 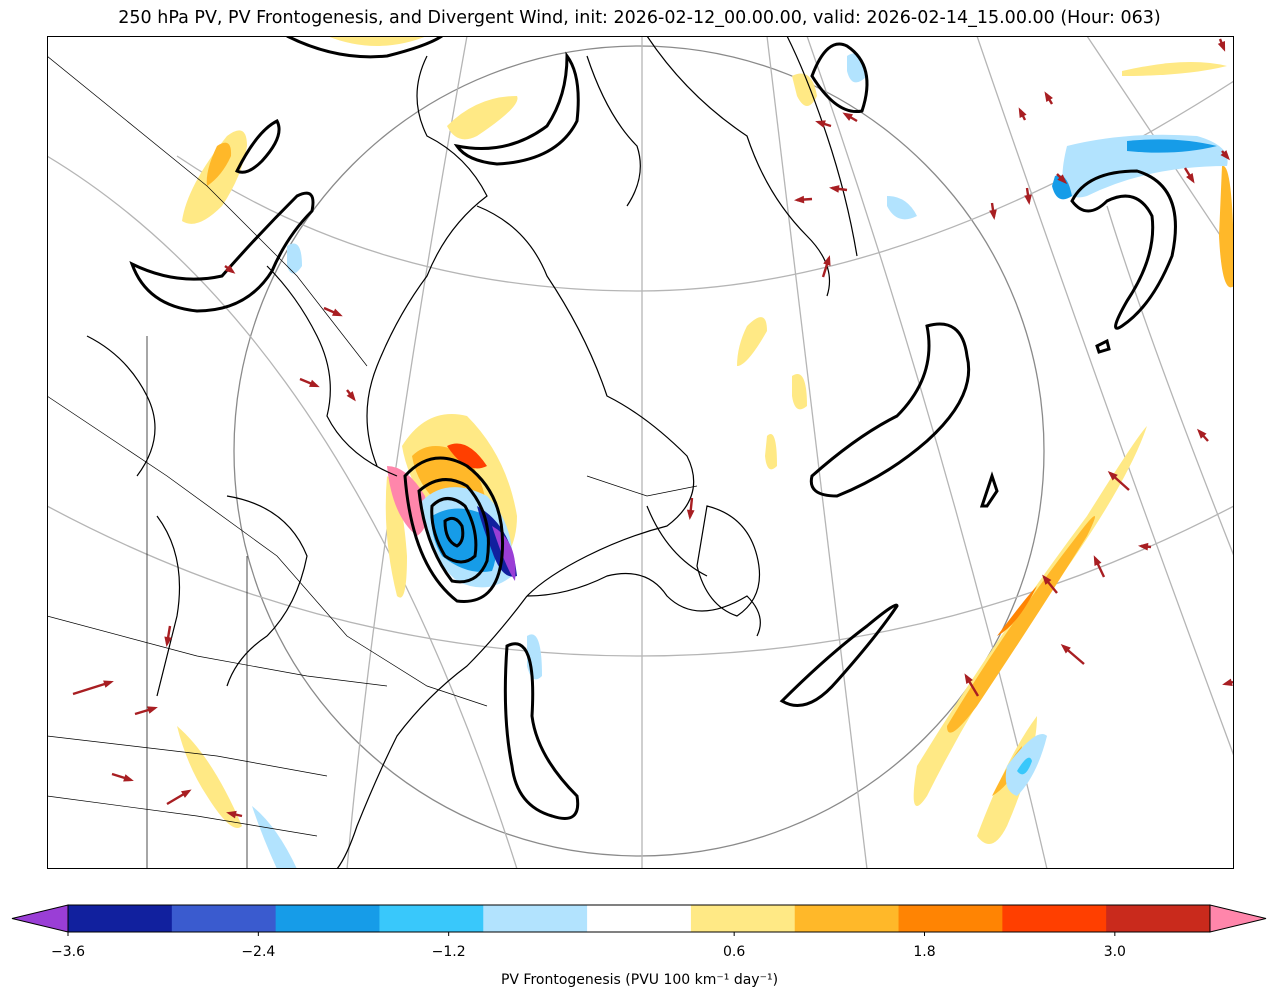 I want to click on colorbar-tick-label: −3.6, so click(x=68, y=952).